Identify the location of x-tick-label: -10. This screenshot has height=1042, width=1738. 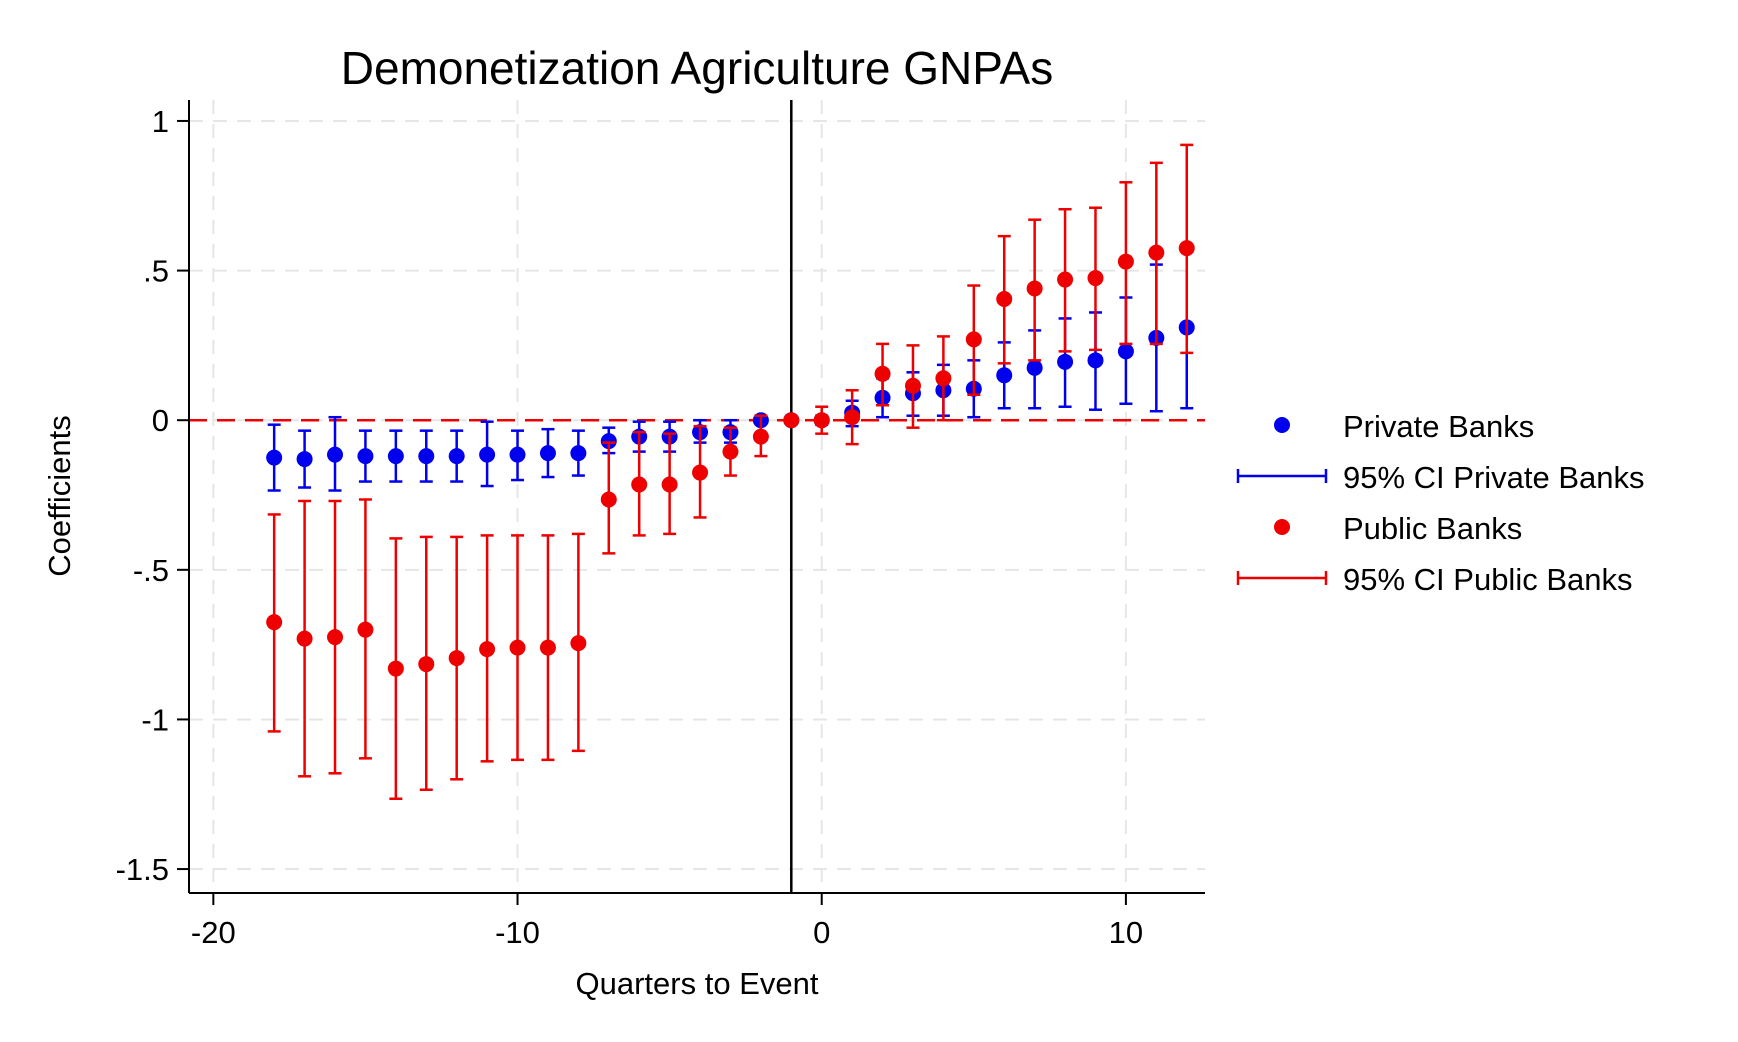
(517, 932).